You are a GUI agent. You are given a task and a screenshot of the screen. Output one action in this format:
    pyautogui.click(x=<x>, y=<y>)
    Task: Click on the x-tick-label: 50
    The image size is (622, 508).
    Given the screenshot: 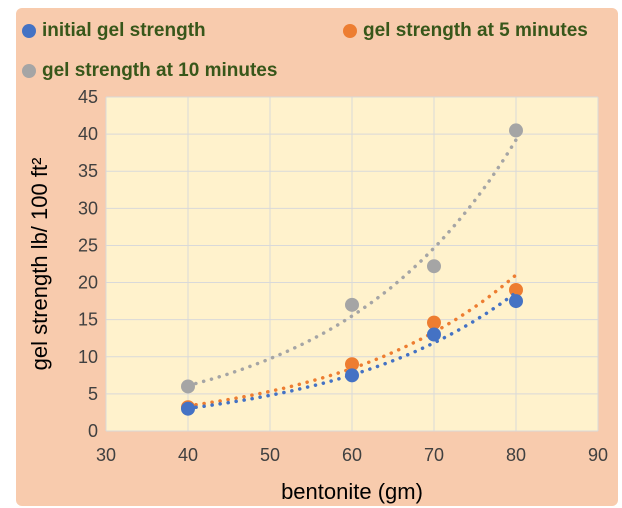 What is the action you would take?
    pyautogui.click(x=270, y=455)
    